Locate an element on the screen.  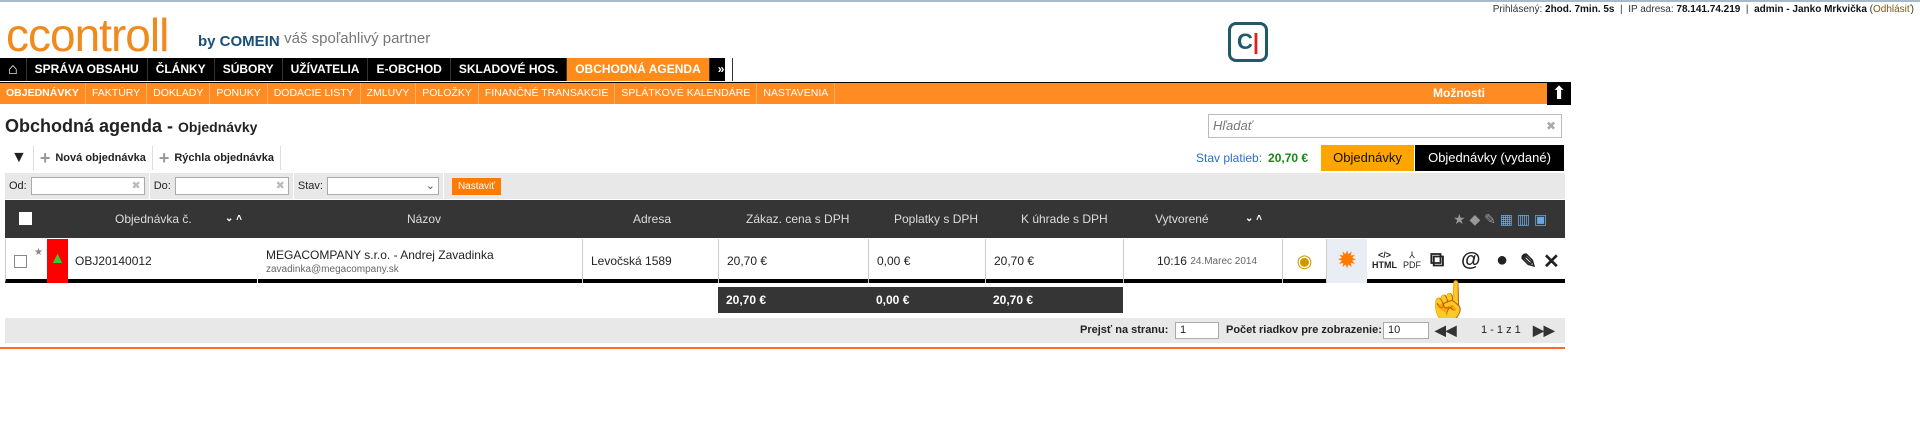
logged-label: Prihlásený: is located at coordinates (1517, 9).